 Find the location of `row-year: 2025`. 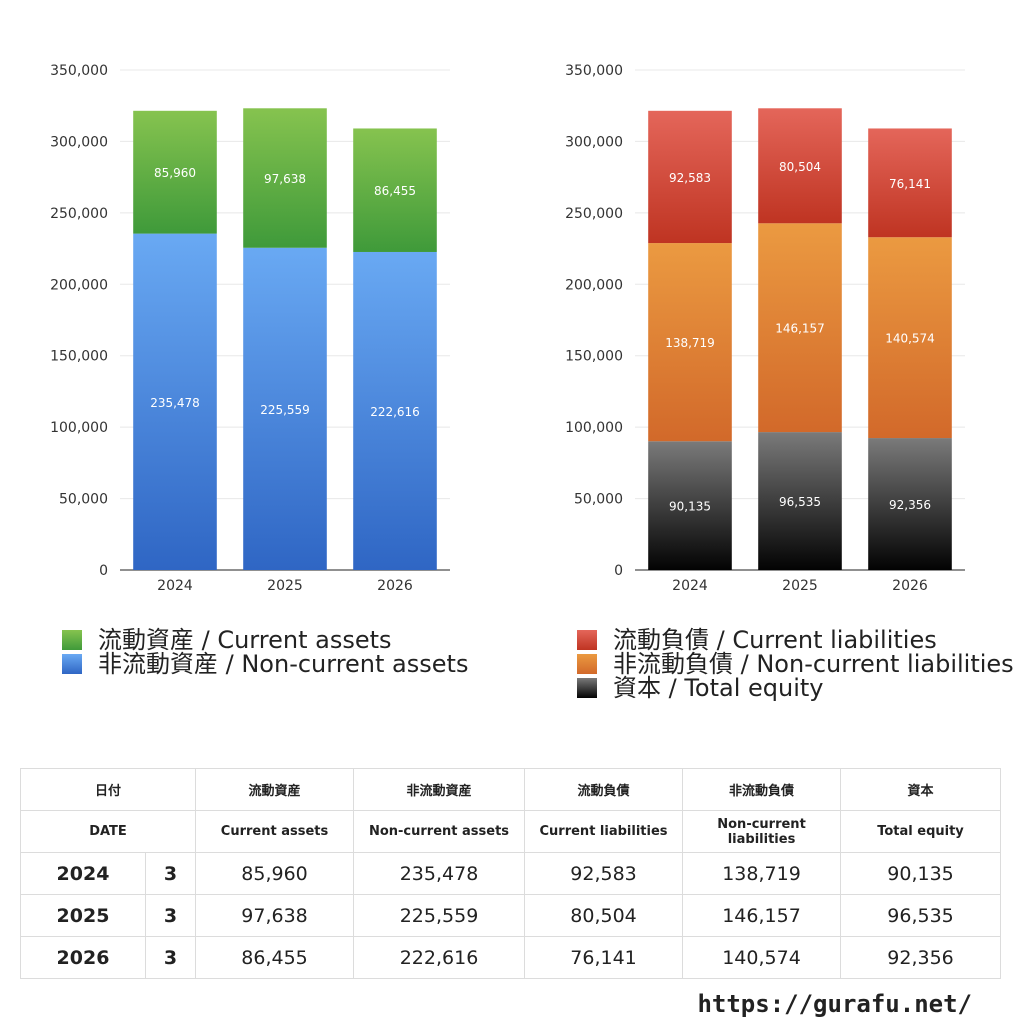

row-year: 2025 is located at coordinates (83, 915).